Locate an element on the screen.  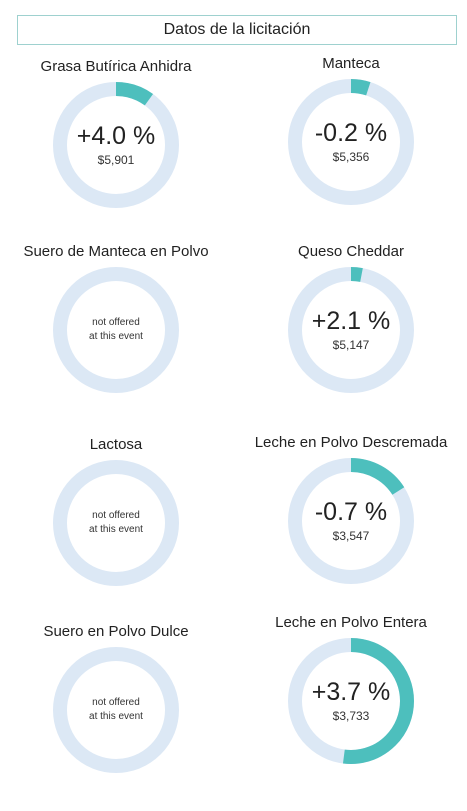
product-card: Leche en Polvo Descremada -0.7 % $3,547 is located at coordinates (351, 528).